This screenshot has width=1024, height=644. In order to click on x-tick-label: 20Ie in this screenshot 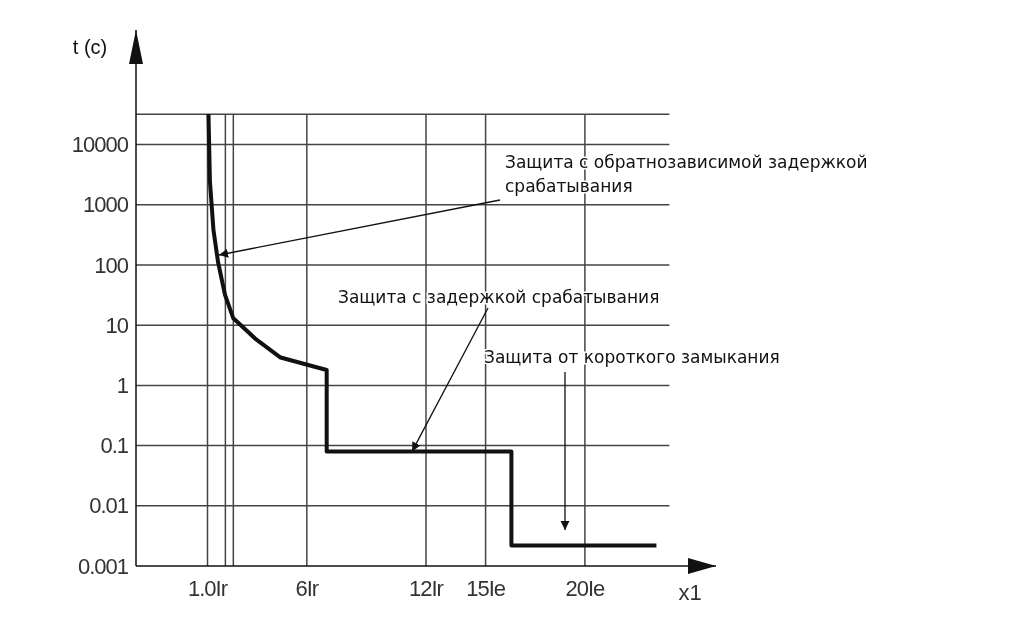, I will do `click(585, 588)`.